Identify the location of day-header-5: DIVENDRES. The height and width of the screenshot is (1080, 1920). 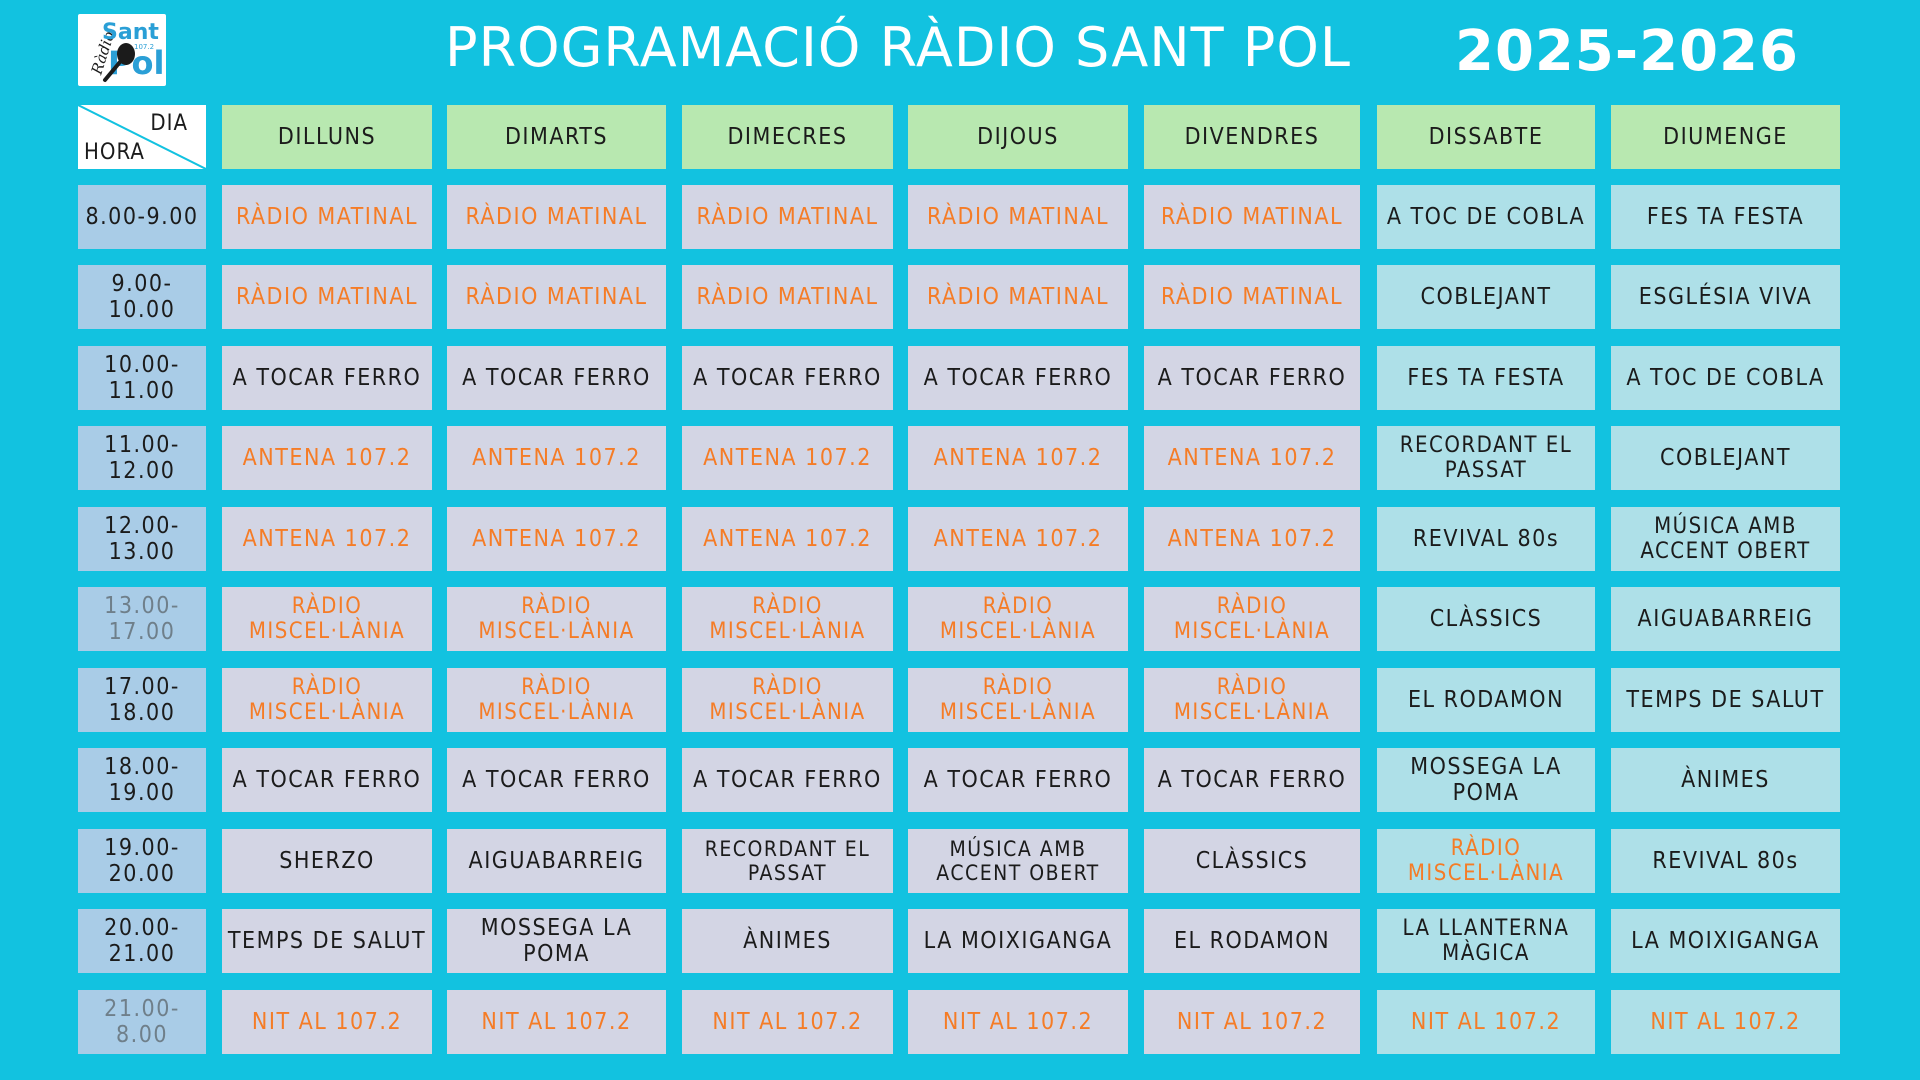
(1252, 137).